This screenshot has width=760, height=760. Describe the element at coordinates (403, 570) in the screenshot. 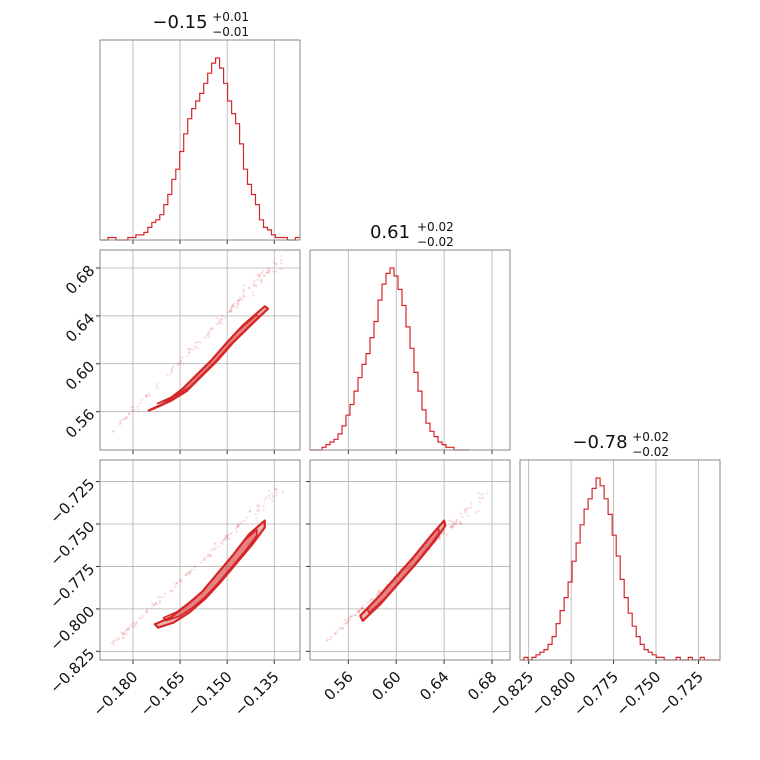

I see `pair-panel-2-contour-inner` at that location.